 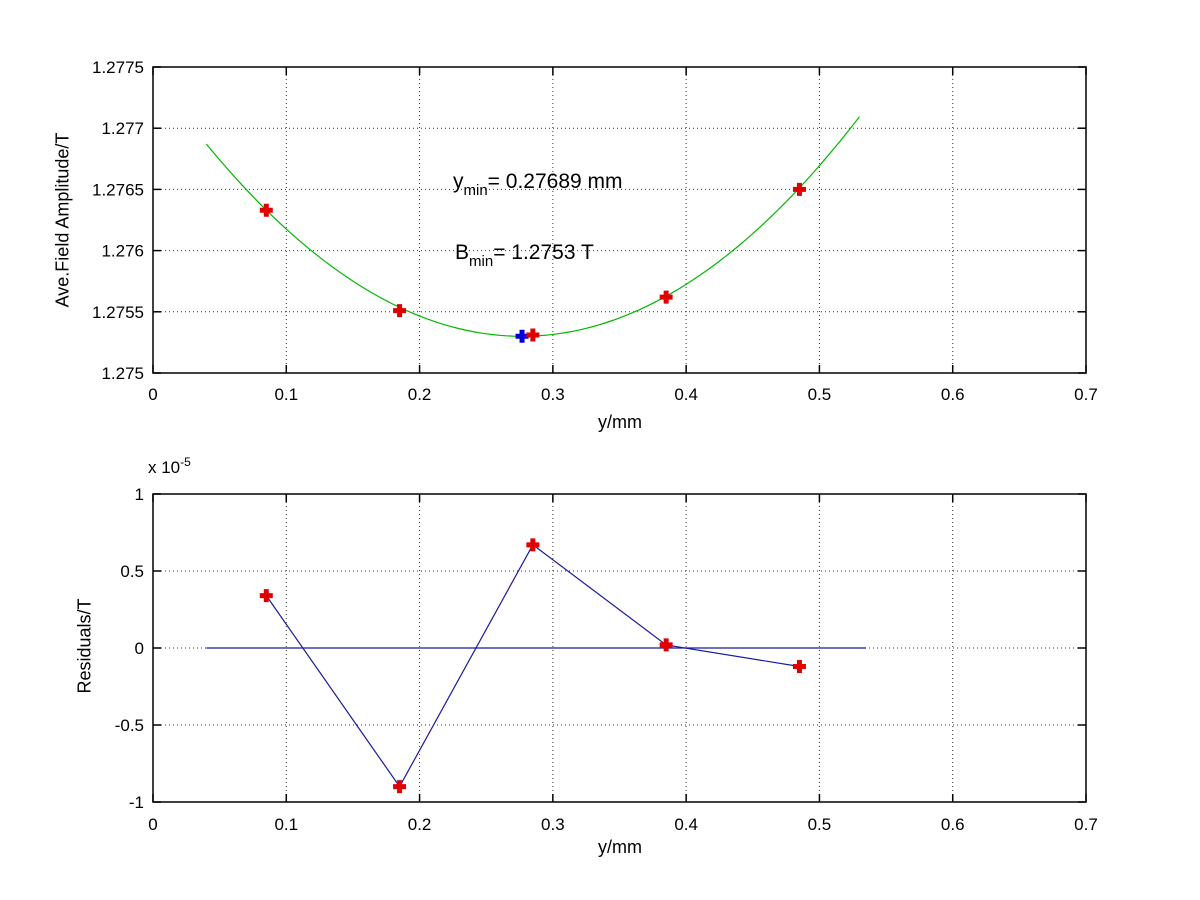 I want to click on top-x-tick-label: 0.7, so click(x=1086, y=394).